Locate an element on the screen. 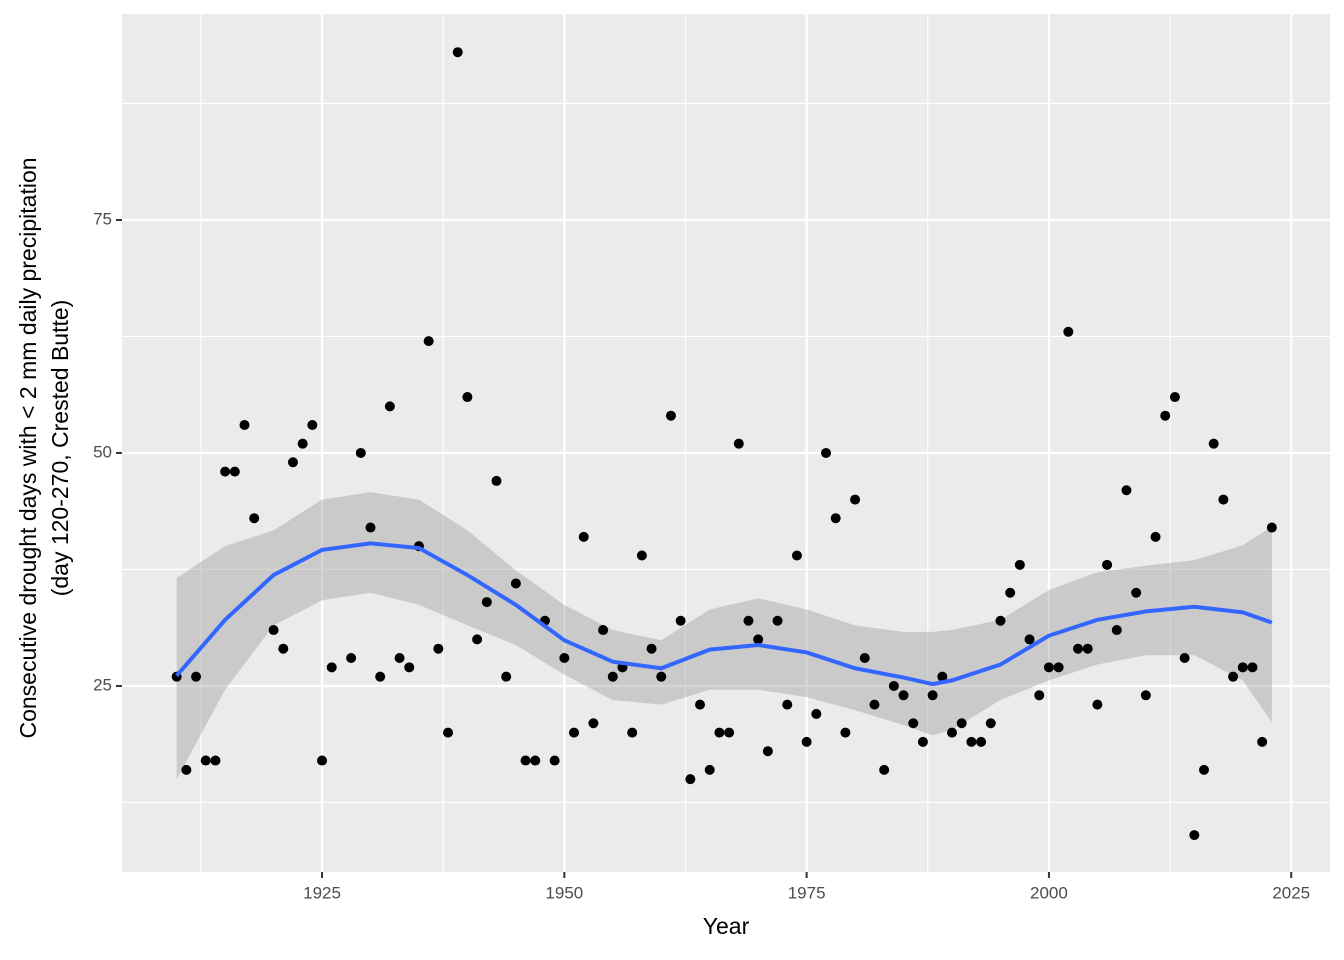 Image resolution: width=1344 pixels, height=960 pixels. x-tick-label: 2025 is located at coordinates (1291, 892).